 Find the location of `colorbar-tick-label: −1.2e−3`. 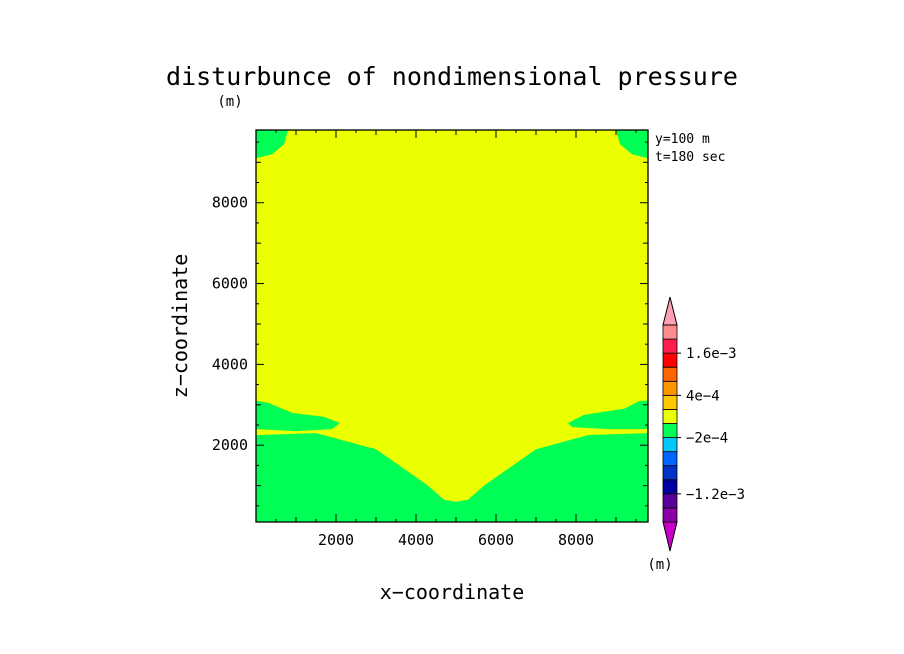

colorbar-tick-label: −1.2e−3 is located at coordinates (715, 495).